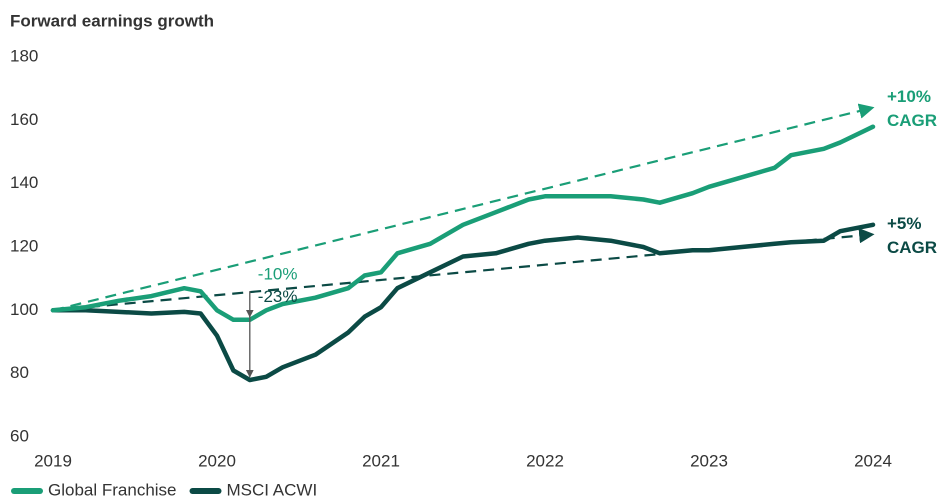 This screenshot has width=951, height=501. What do you see at coordinates (19, 372) in the screenshot?
I see `y-tick-label: 80` at bounding box center [19, 372].